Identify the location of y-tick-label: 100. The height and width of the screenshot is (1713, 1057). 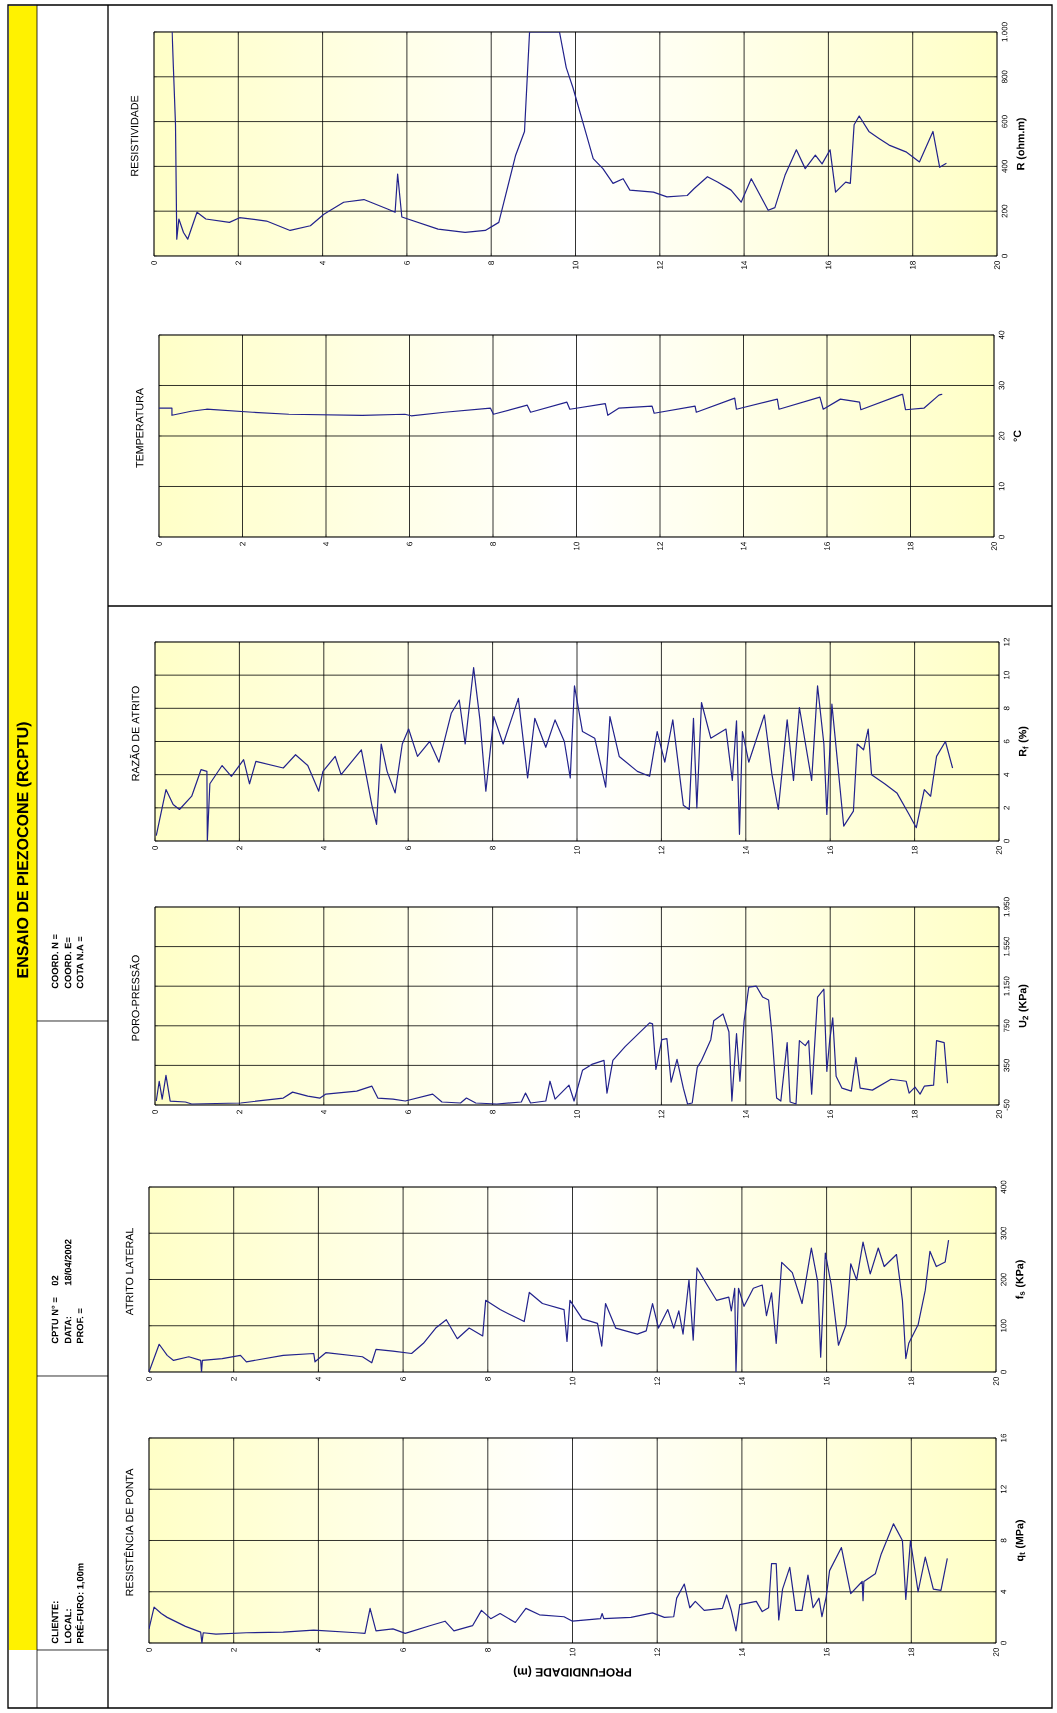
(1003, 1325).